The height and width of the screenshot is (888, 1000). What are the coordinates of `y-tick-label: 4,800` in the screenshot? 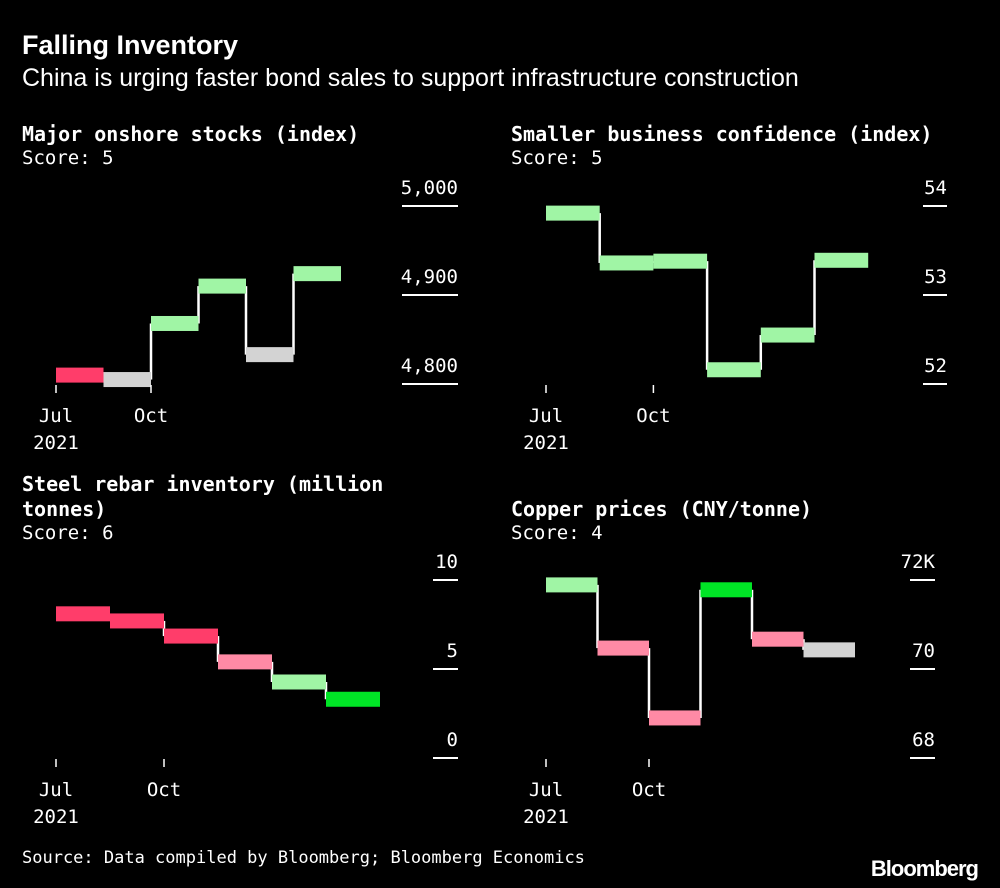 It's located at (429, 366).